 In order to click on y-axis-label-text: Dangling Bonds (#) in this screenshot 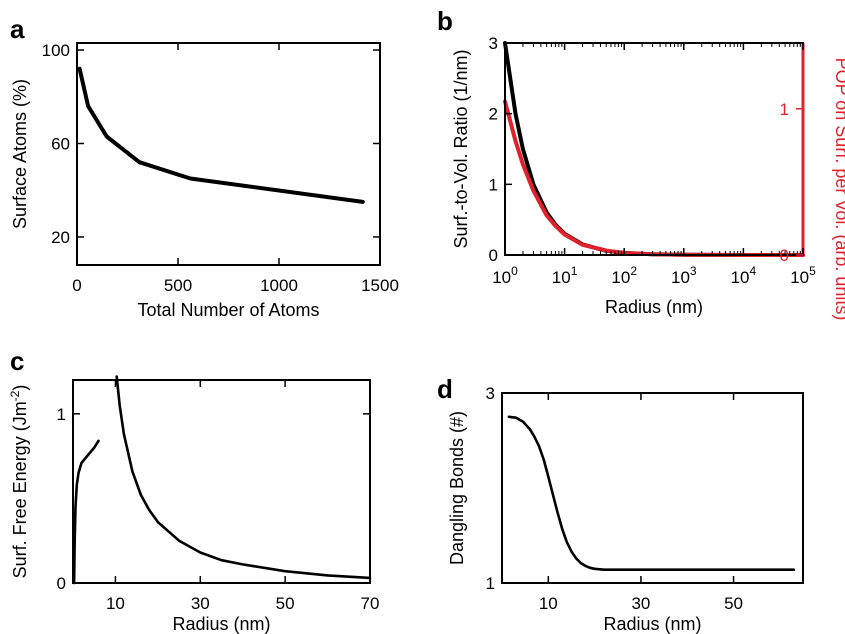, I will do `click(457, 488)`.